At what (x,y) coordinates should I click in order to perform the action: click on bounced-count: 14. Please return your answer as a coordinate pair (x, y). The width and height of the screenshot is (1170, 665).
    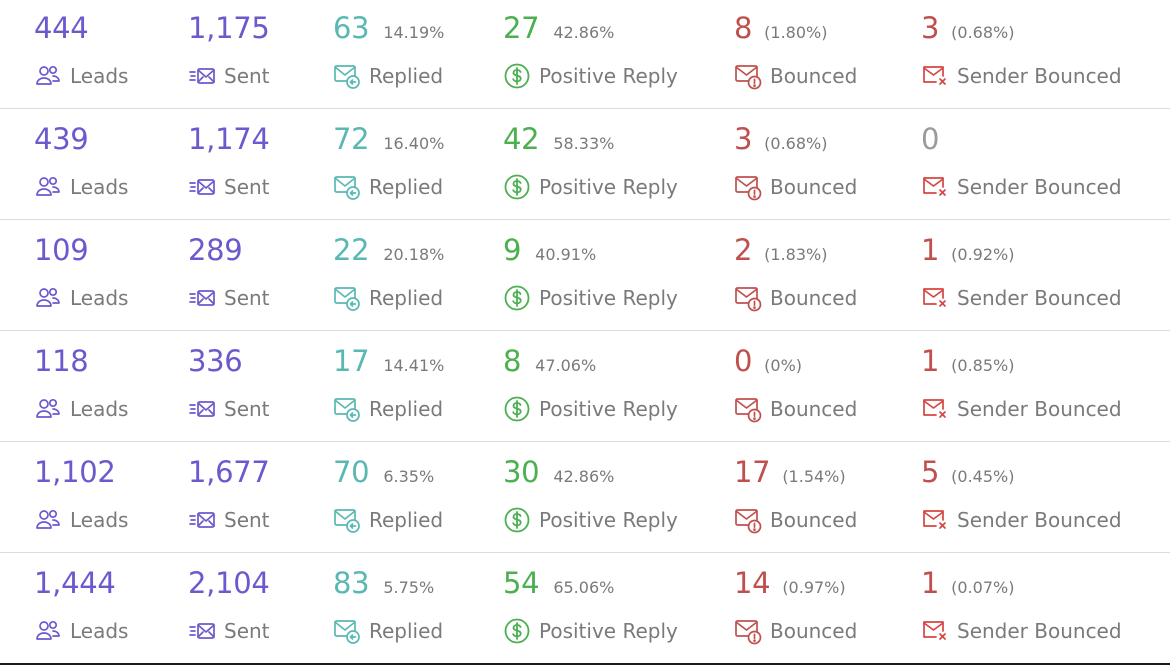
    Looking at the image, I should click on (752, 583).